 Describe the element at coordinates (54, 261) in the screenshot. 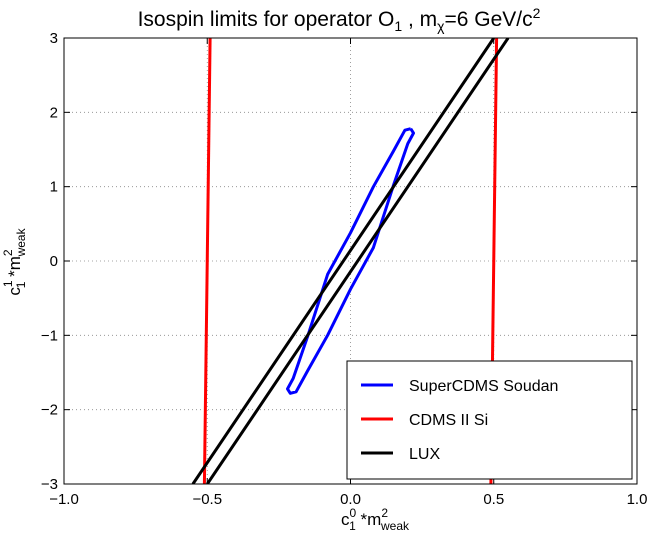

I see `y-tick-label: 0` at that location.